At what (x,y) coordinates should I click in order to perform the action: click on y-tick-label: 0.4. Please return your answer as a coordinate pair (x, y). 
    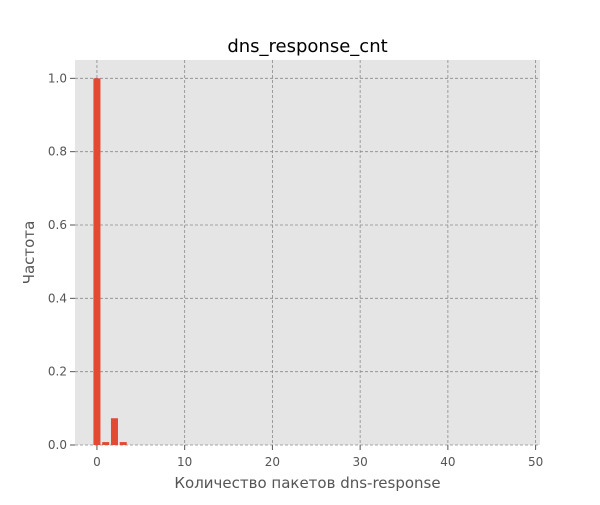
    Looking at the image, I should click on (57, 298).